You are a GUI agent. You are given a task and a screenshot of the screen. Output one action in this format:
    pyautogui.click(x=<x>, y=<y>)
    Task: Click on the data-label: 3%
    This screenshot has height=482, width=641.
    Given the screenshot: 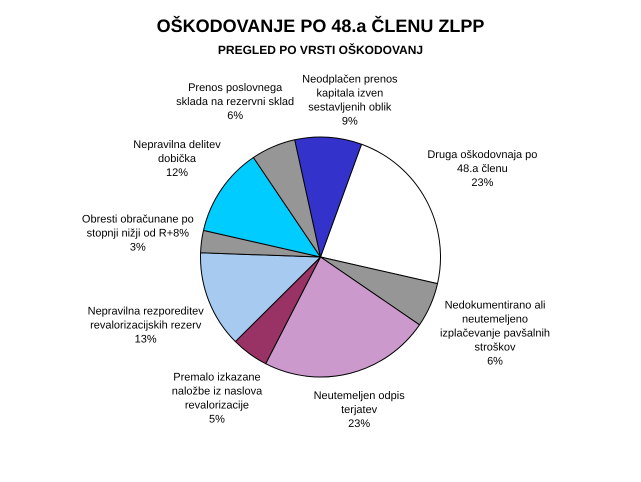 What is the action you would take?
    pyautogui.click(x=138, y=247)
    